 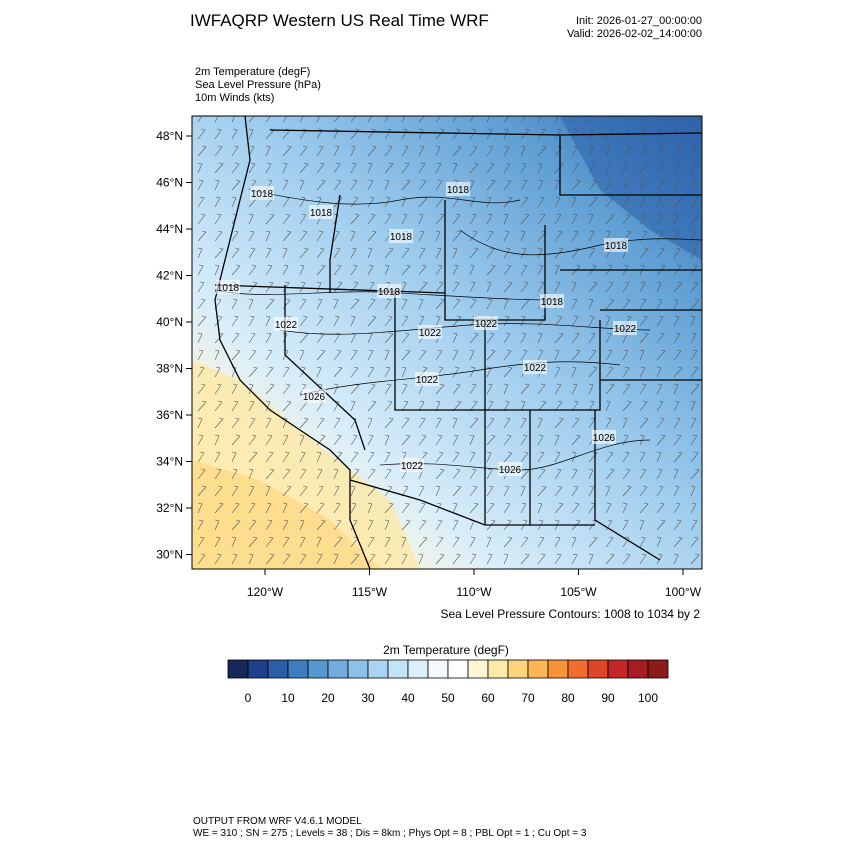 What do you see at coordinates (252, 72) in the screenshot?
I see `field-label: 2m Temperature (degF)` at bounding box center [252, 72].